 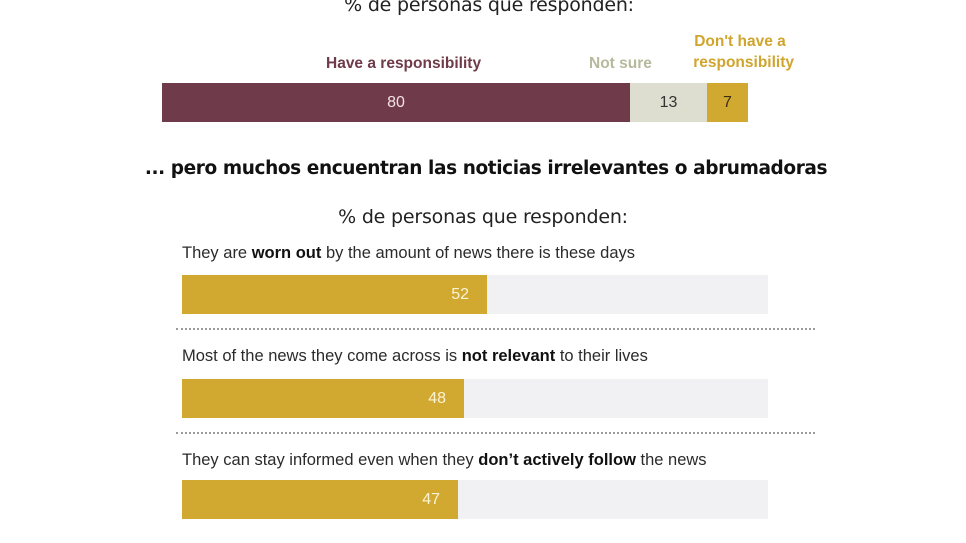 I want to click on bar-track-not-relevant: 48, so click(x=475, y=398).